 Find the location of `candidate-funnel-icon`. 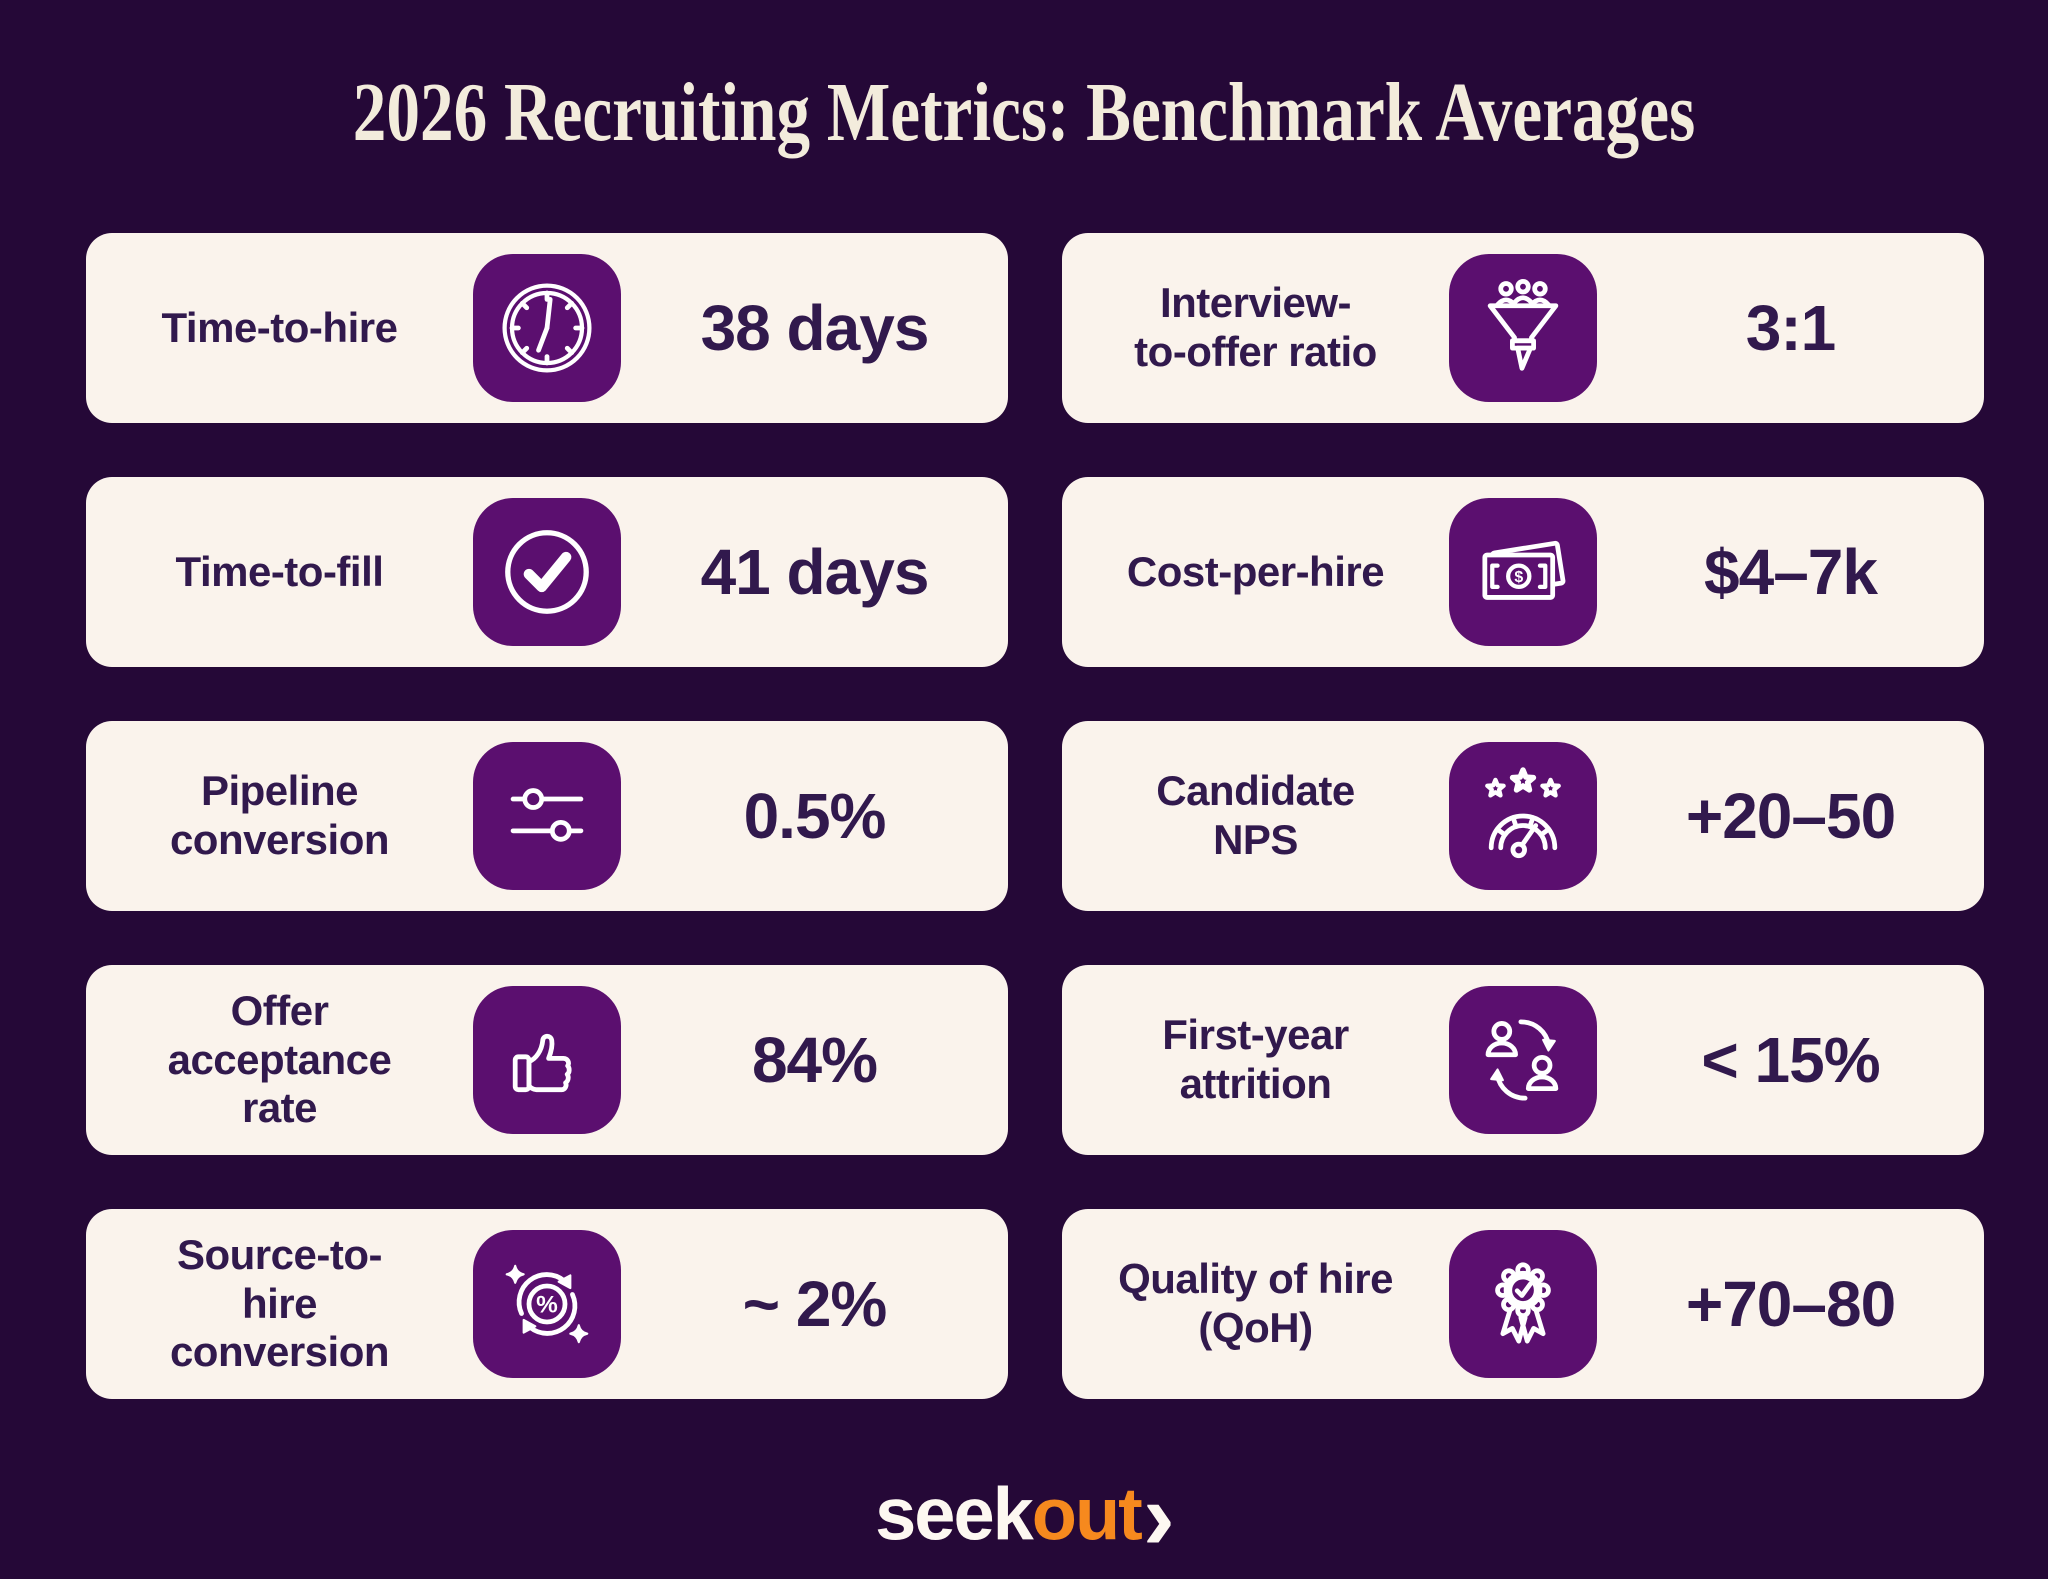

candidate-funnel-icon is located at coordinates (1523, 328).